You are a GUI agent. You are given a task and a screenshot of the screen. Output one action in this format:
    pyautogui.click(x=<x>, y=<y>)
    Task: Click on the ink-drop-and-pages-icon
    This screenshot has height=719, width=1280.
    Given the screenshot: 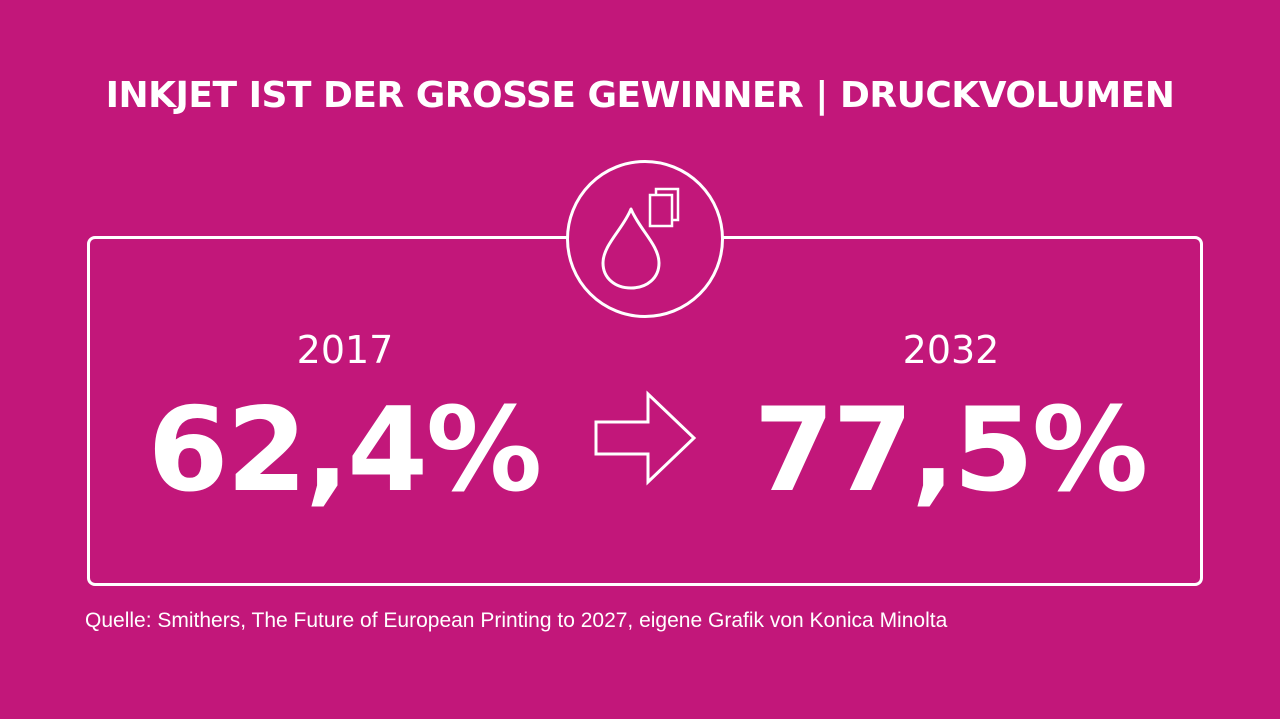 What is the action you would take?
    pyautogui.click(x=640, y=238)
    